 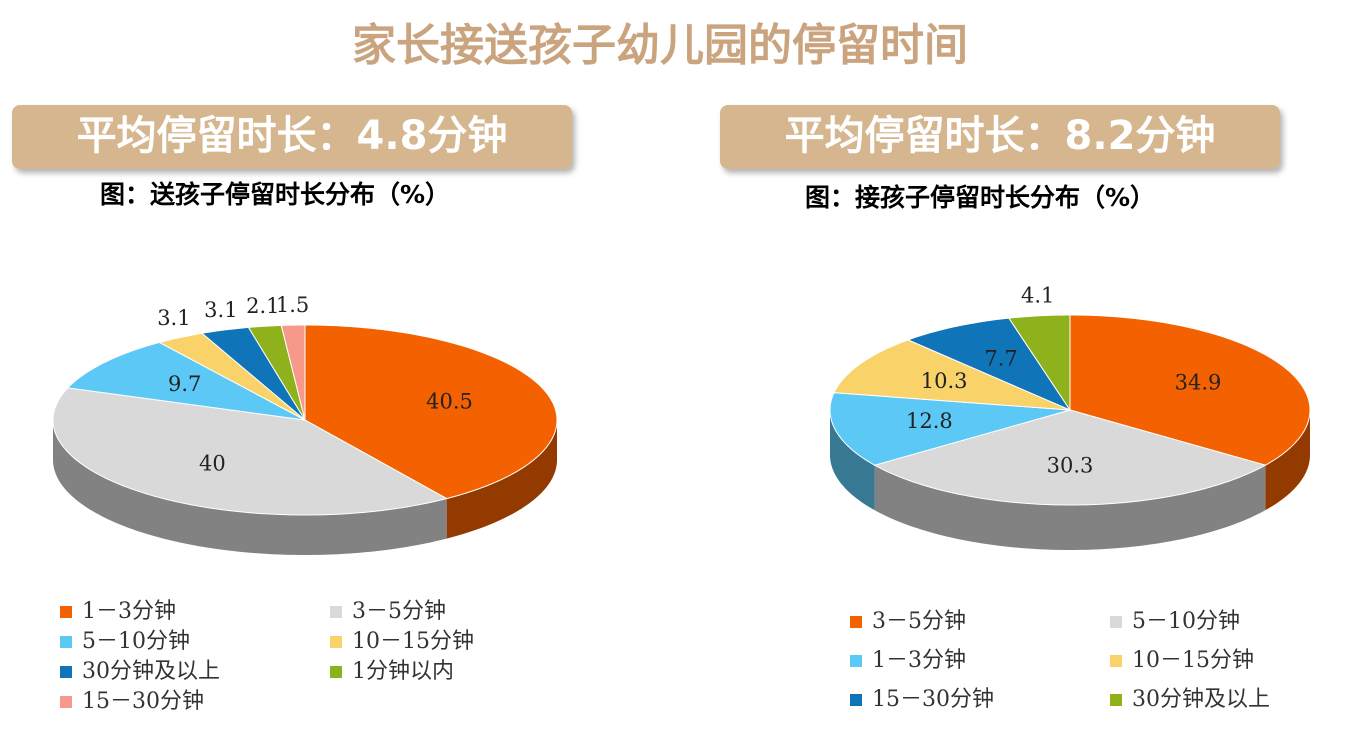 What do you see at coordinates (275, 194) in the screenshot?
I see `chart-title: 图：送孩子停留时长分布（%）` at bounding box center [275, 194].